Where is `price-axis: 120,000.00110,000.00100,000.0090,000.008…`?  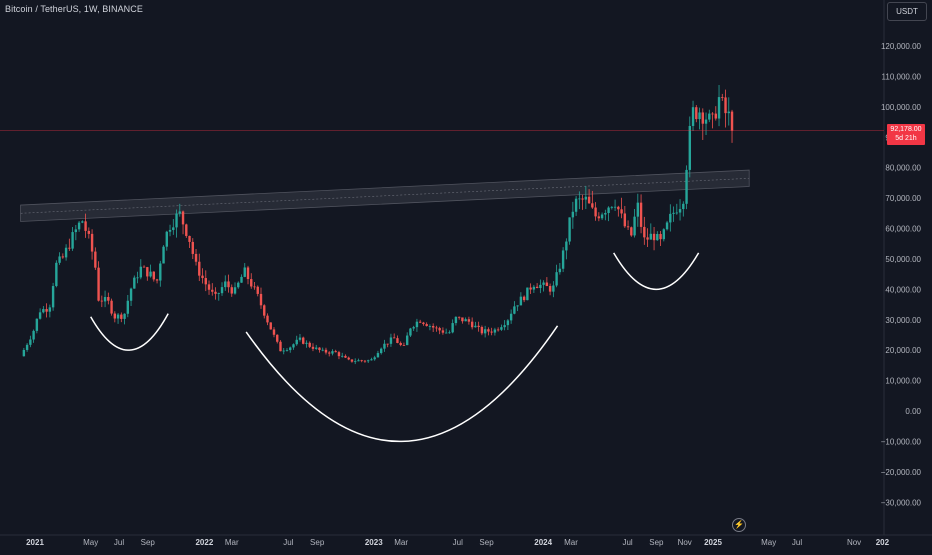
price-axis: 120,000.00110,000.00100,000.0090,000.008… is located at coordinates (901, 274).